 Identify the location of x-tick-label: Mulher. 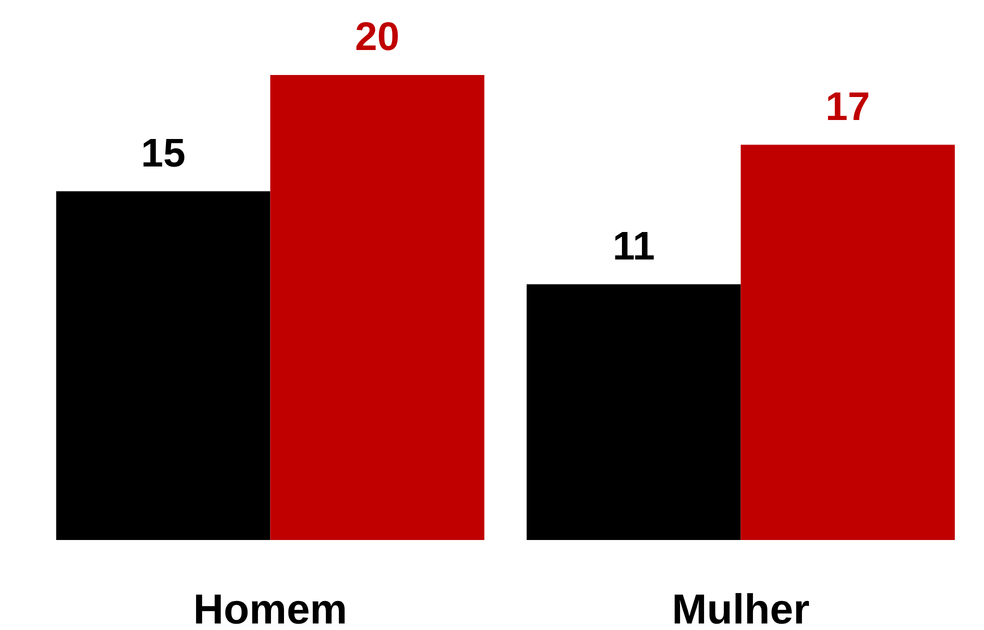
(741, 608).